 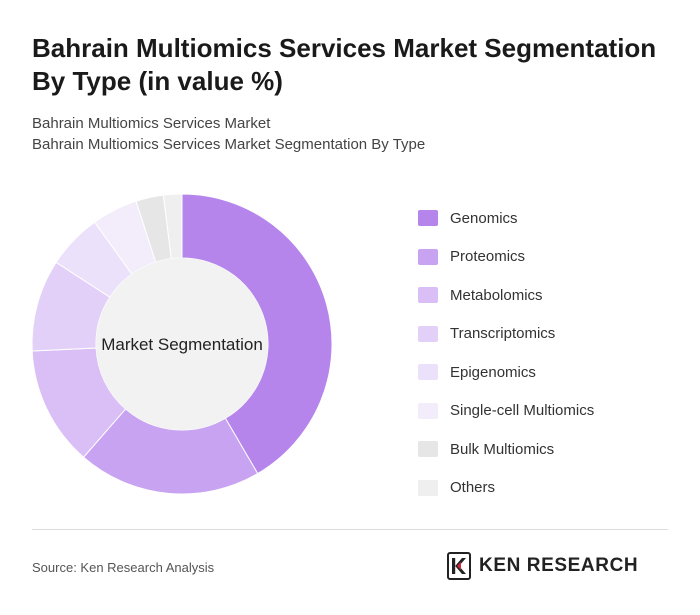 I want to click on source-note: Source: Ken Research Analysis, so click(x=123, y=567).